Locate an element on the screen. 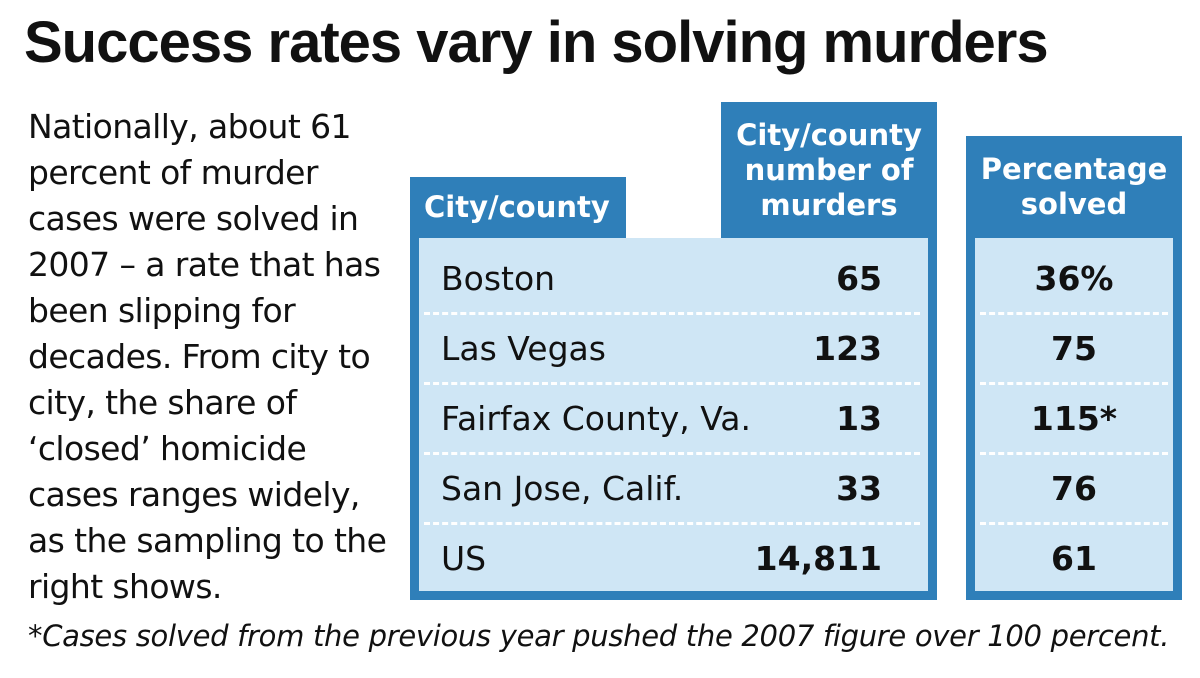 Image resolution: width=1200 pixels, height=678 pixels. table-cell-murders: 33 is located at coordinates (859, 488).